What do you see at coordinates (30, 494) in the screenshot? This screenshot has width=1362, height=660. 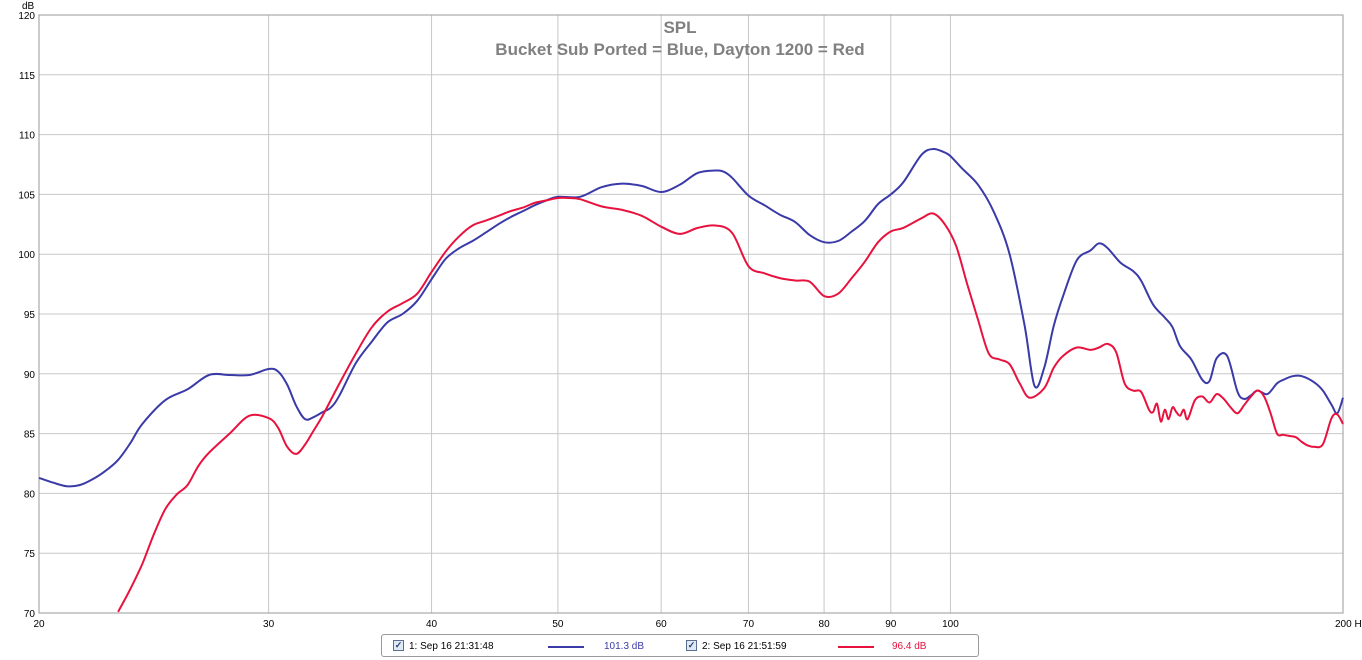 I see `y-tick-label: 80` at bounding box center [30, 494].